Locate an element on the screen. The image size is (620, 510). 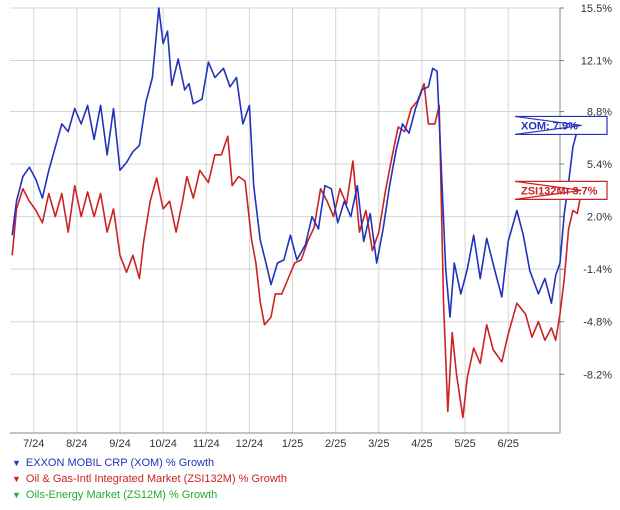
x-tick-label: 12/24 is located at coordinates (250, 444).